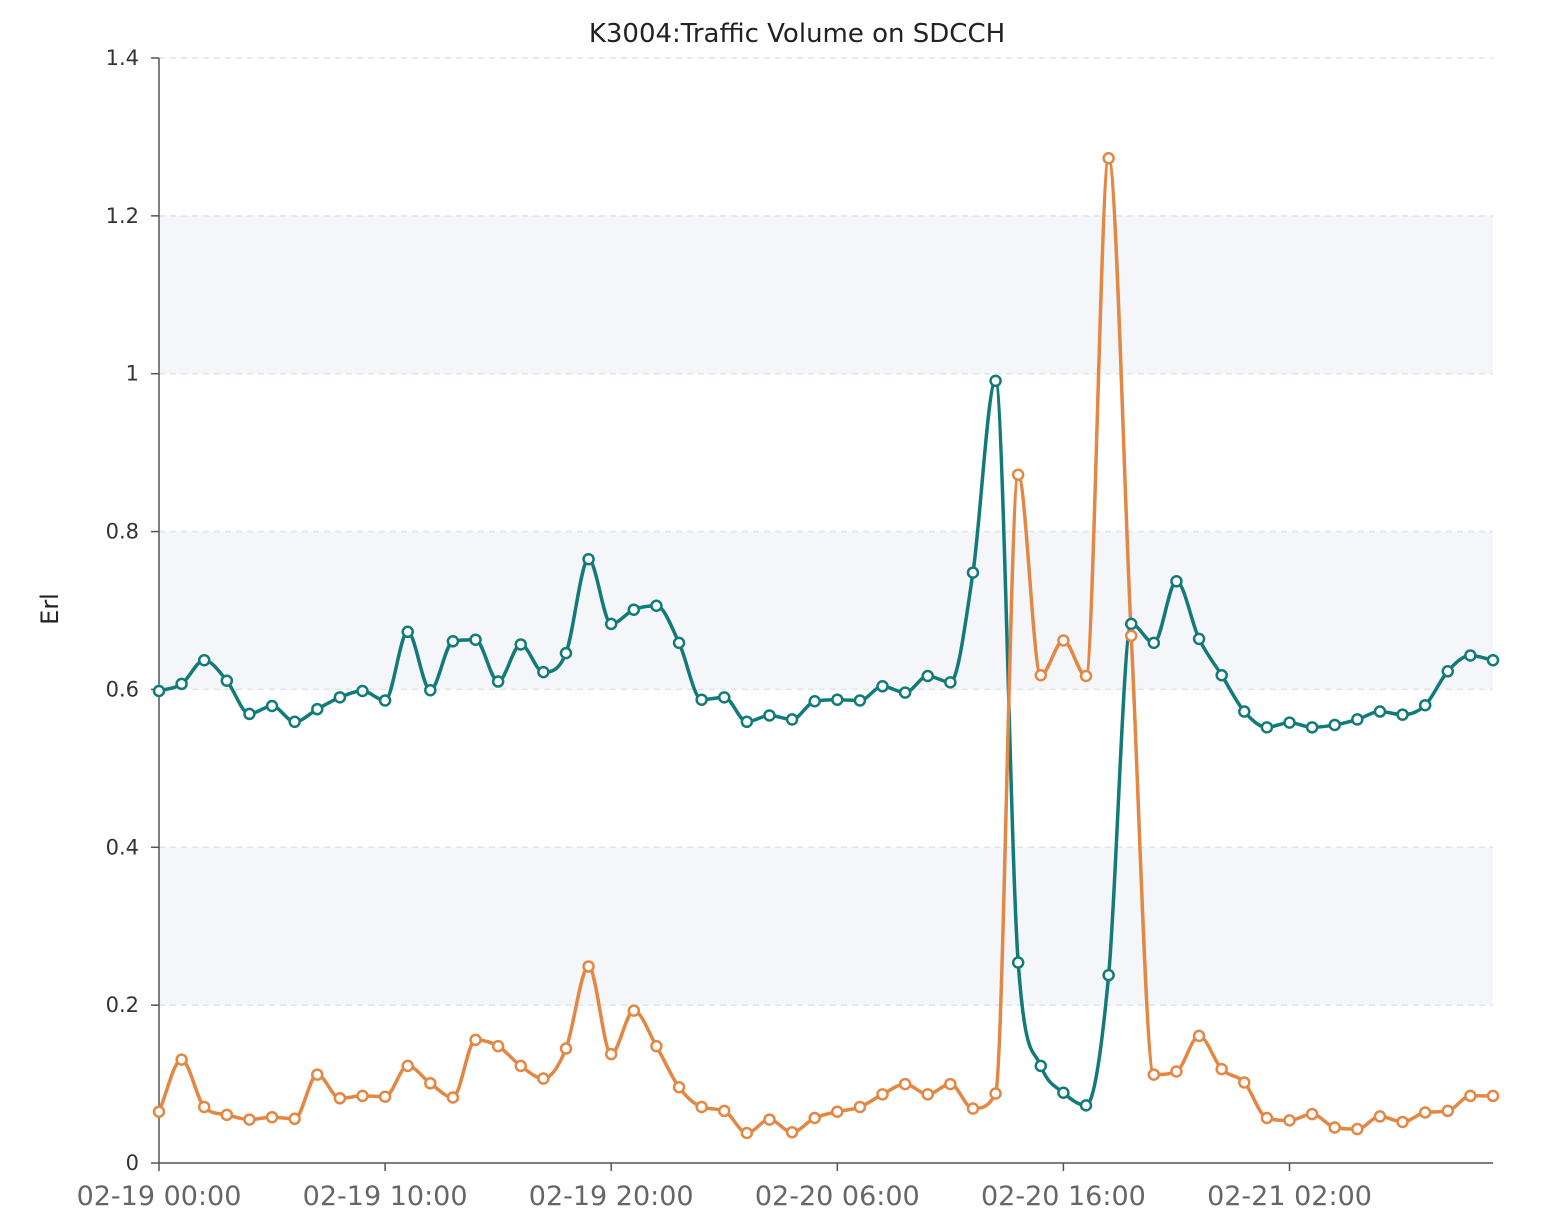  Describe the element at coordinates (837, 1196) in the screenshot. I see `x-tick-label: 02-20 06:00` at that location.